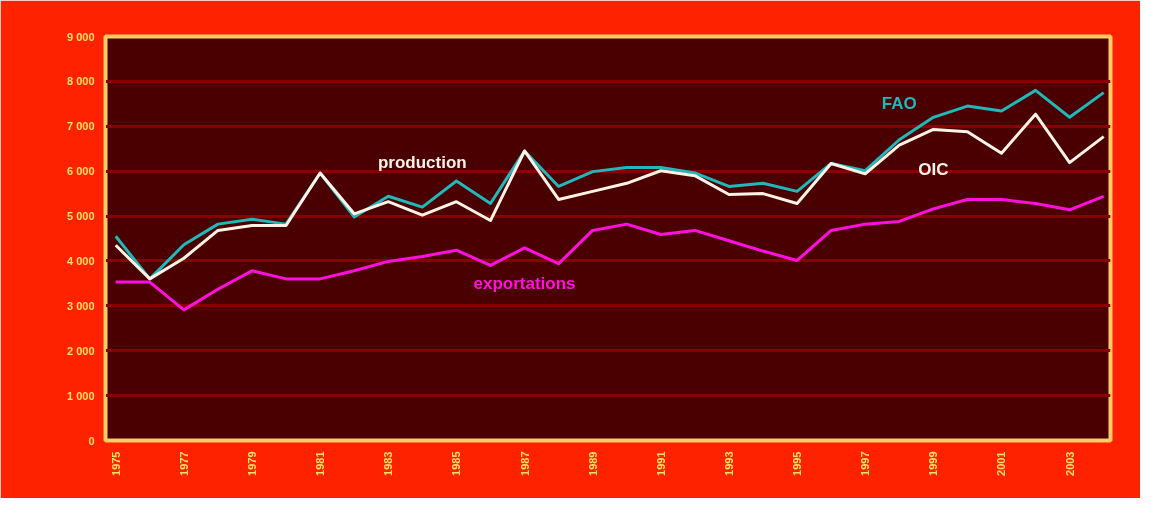  I want to click on x-tick-label: 1985, so click(456, 463).